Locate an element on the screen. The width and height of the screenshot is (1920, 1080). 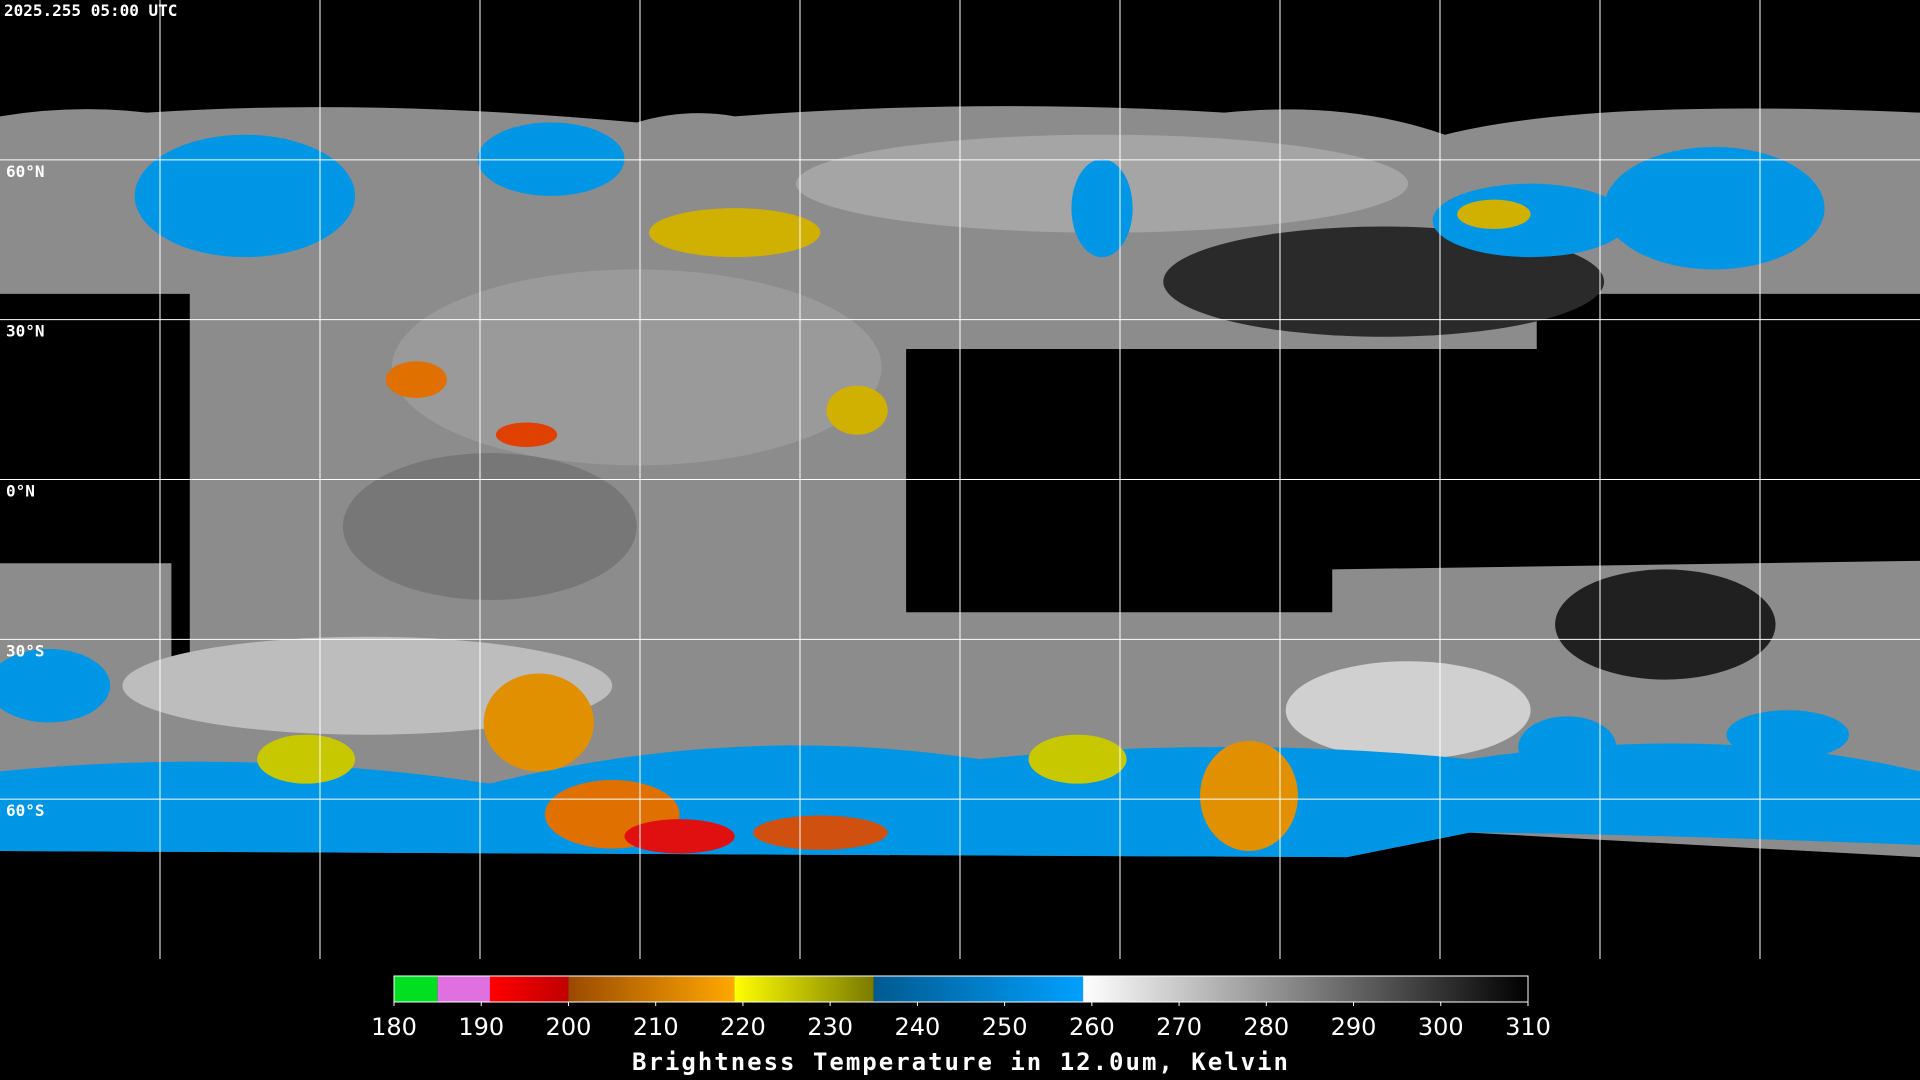
colorbar-title: Brightness Temperature in 12.0um, Kelvin is located at coordinates (961, 1062).